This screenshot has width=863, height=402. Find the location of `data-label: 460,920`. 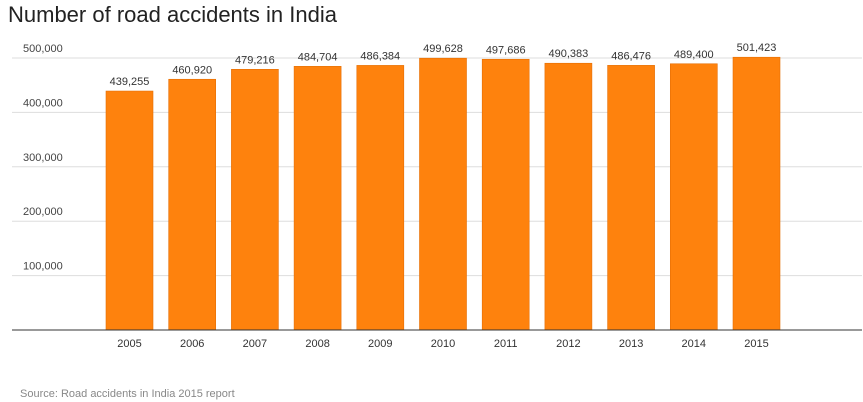

data-label: 460,920 is located at coordinates (192, 70).